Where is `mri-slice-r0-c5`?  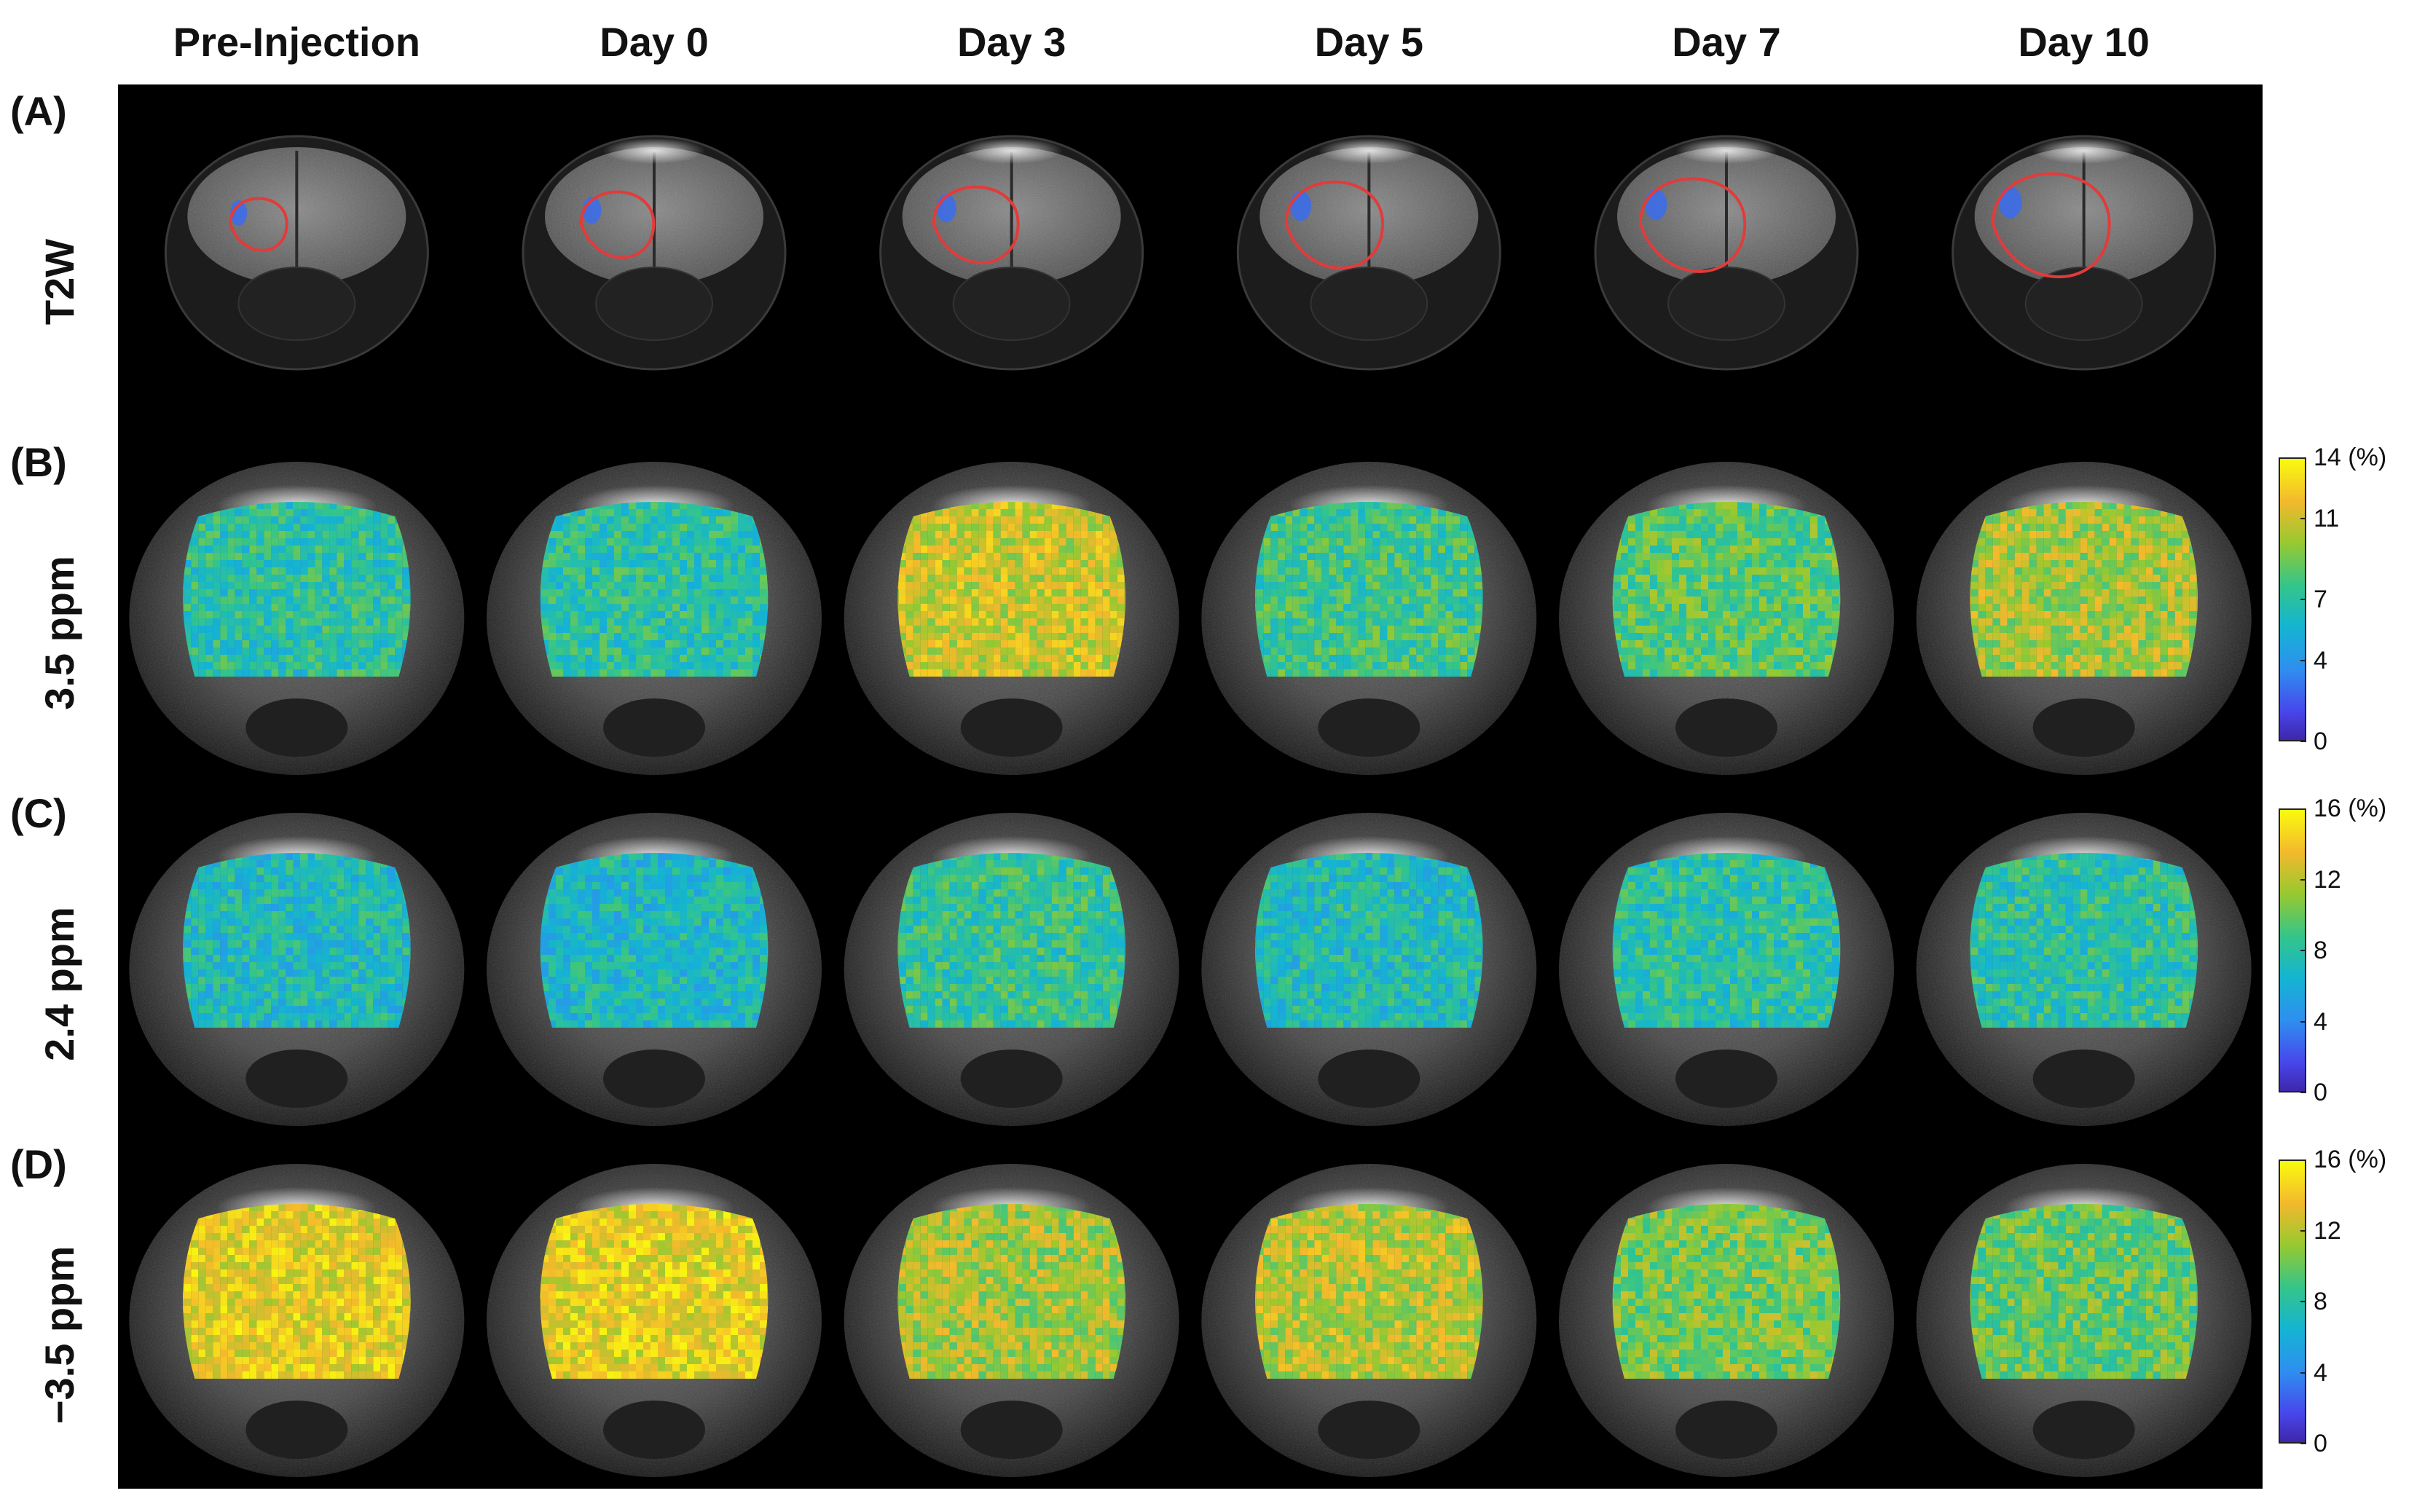 mri-slice-r0-c5 is located at coordinates (2084, 253).